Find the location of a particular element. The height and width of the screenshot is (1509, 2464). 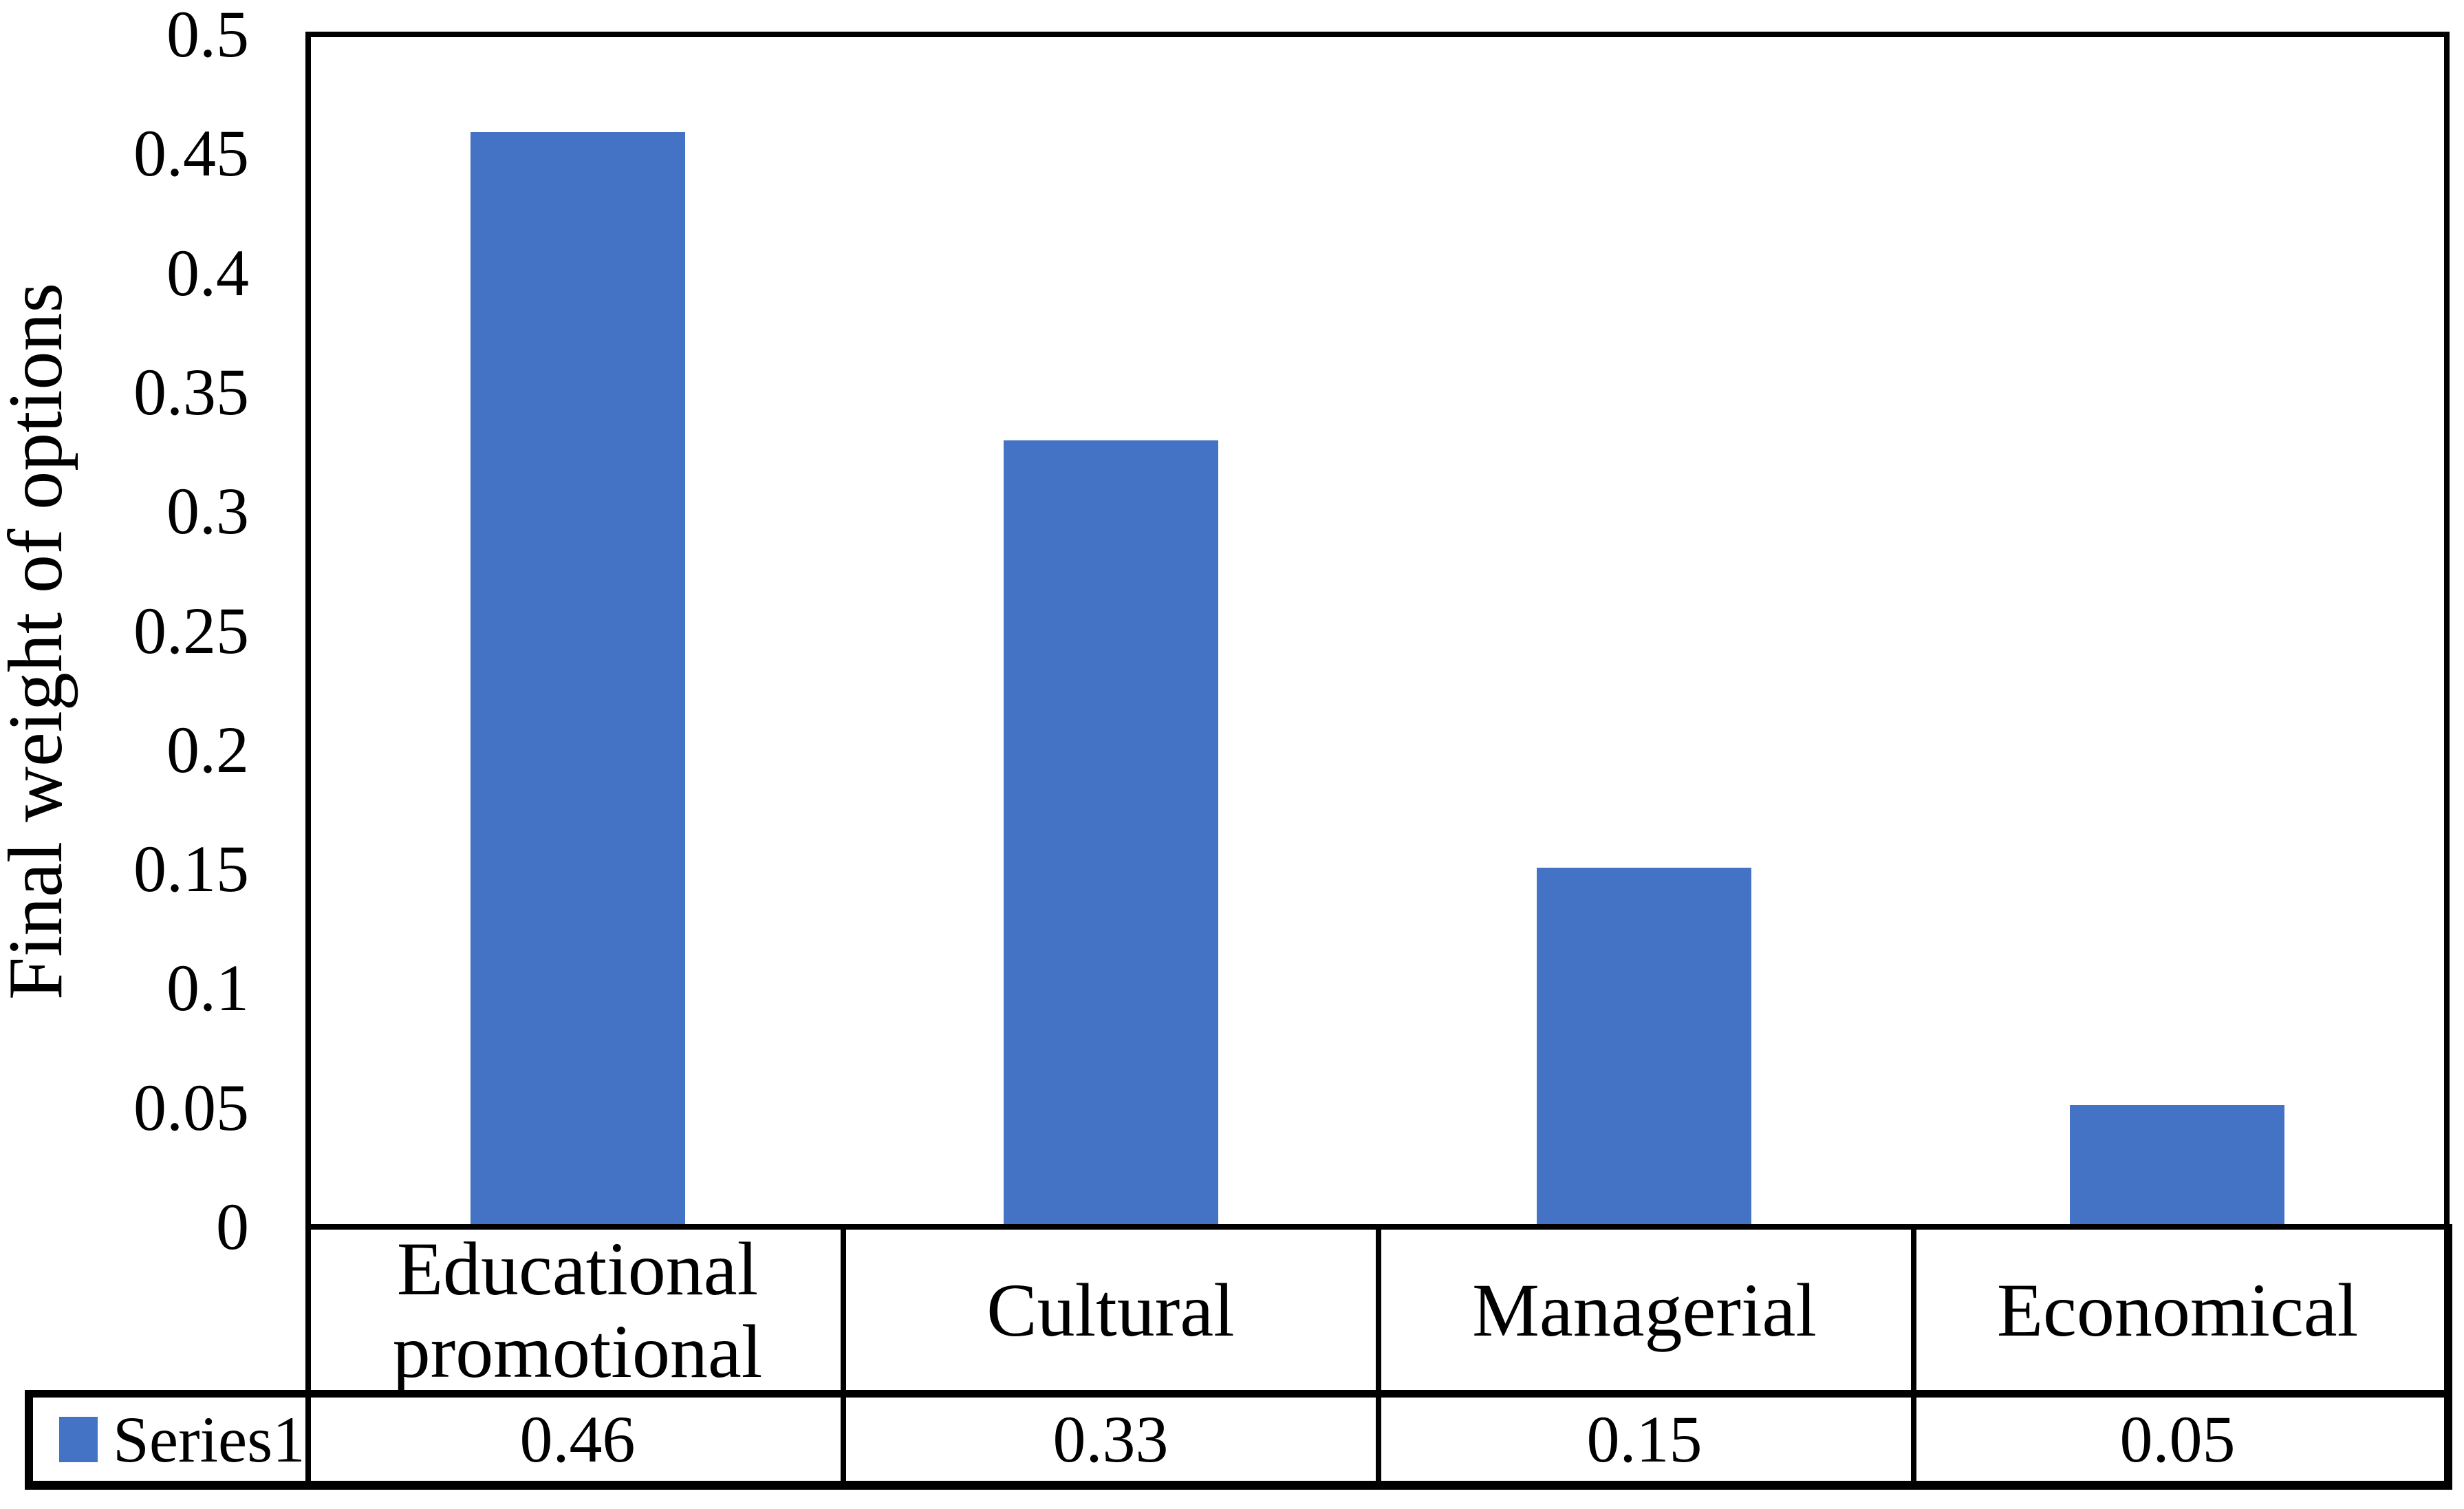

y-tick-label: 0.45 is located at coordinates (191, 153).